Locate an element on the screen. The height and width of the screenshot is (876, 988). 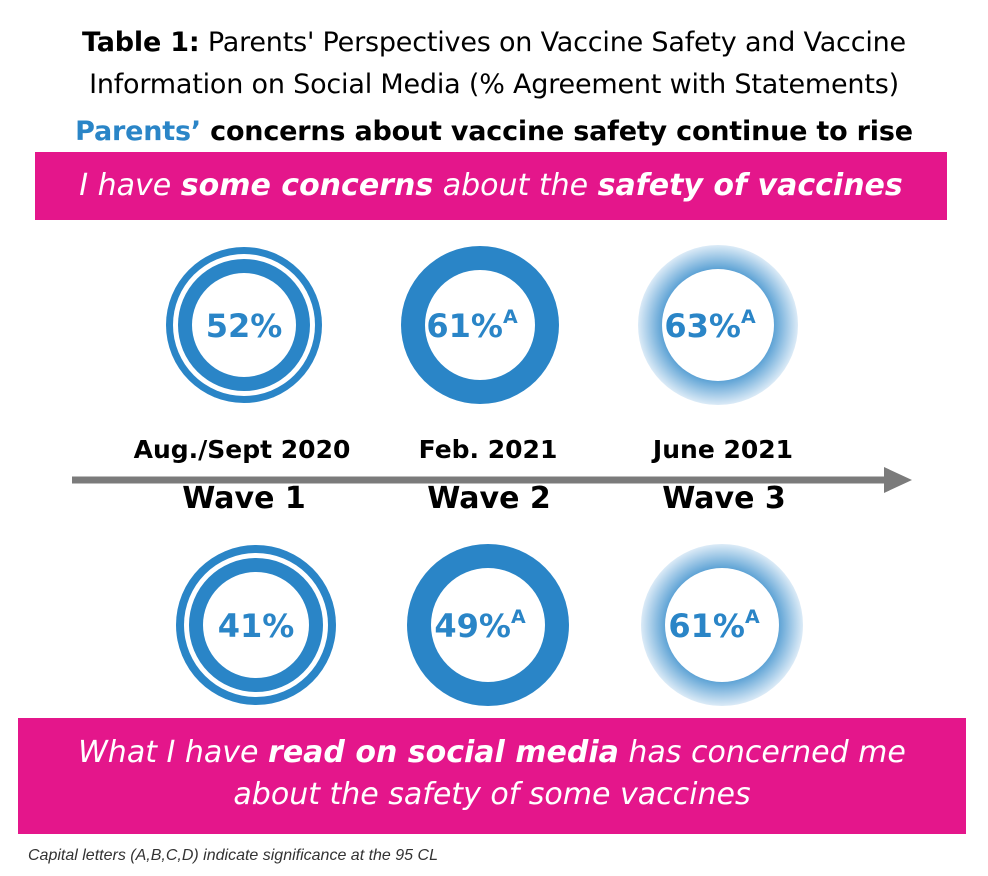
circle-w1-social-media is located at coordinates (256, 625).